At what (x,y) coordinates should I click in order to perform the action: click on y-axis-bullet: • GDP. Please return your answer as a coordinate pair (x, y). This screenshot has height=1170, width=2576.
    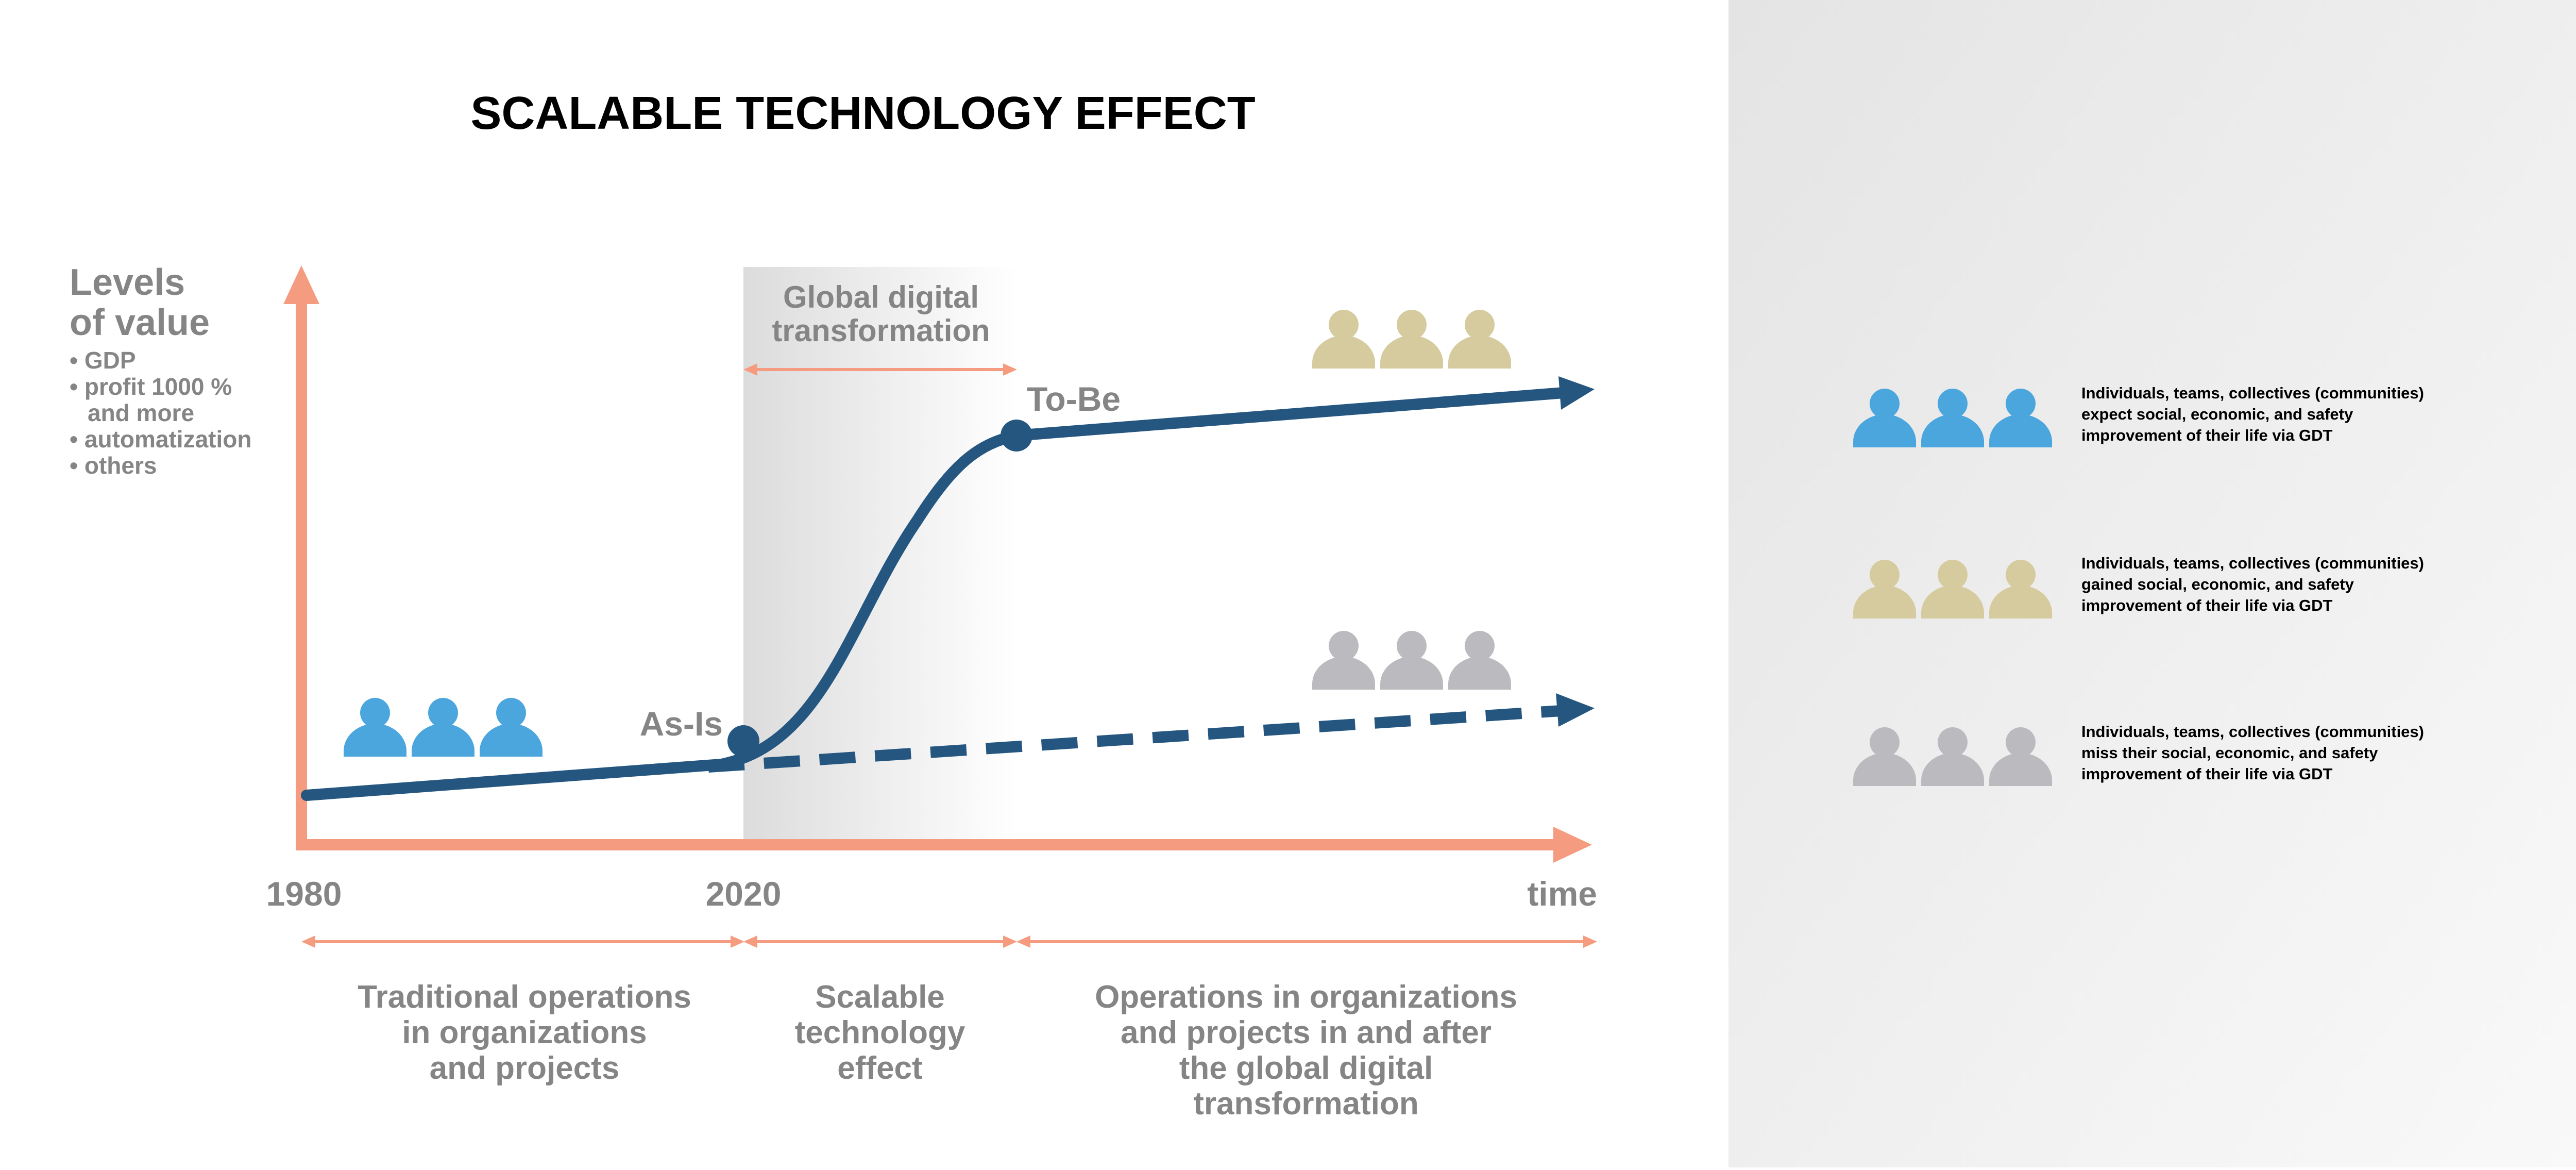
    Looking at the image, I should click on (103, 360).